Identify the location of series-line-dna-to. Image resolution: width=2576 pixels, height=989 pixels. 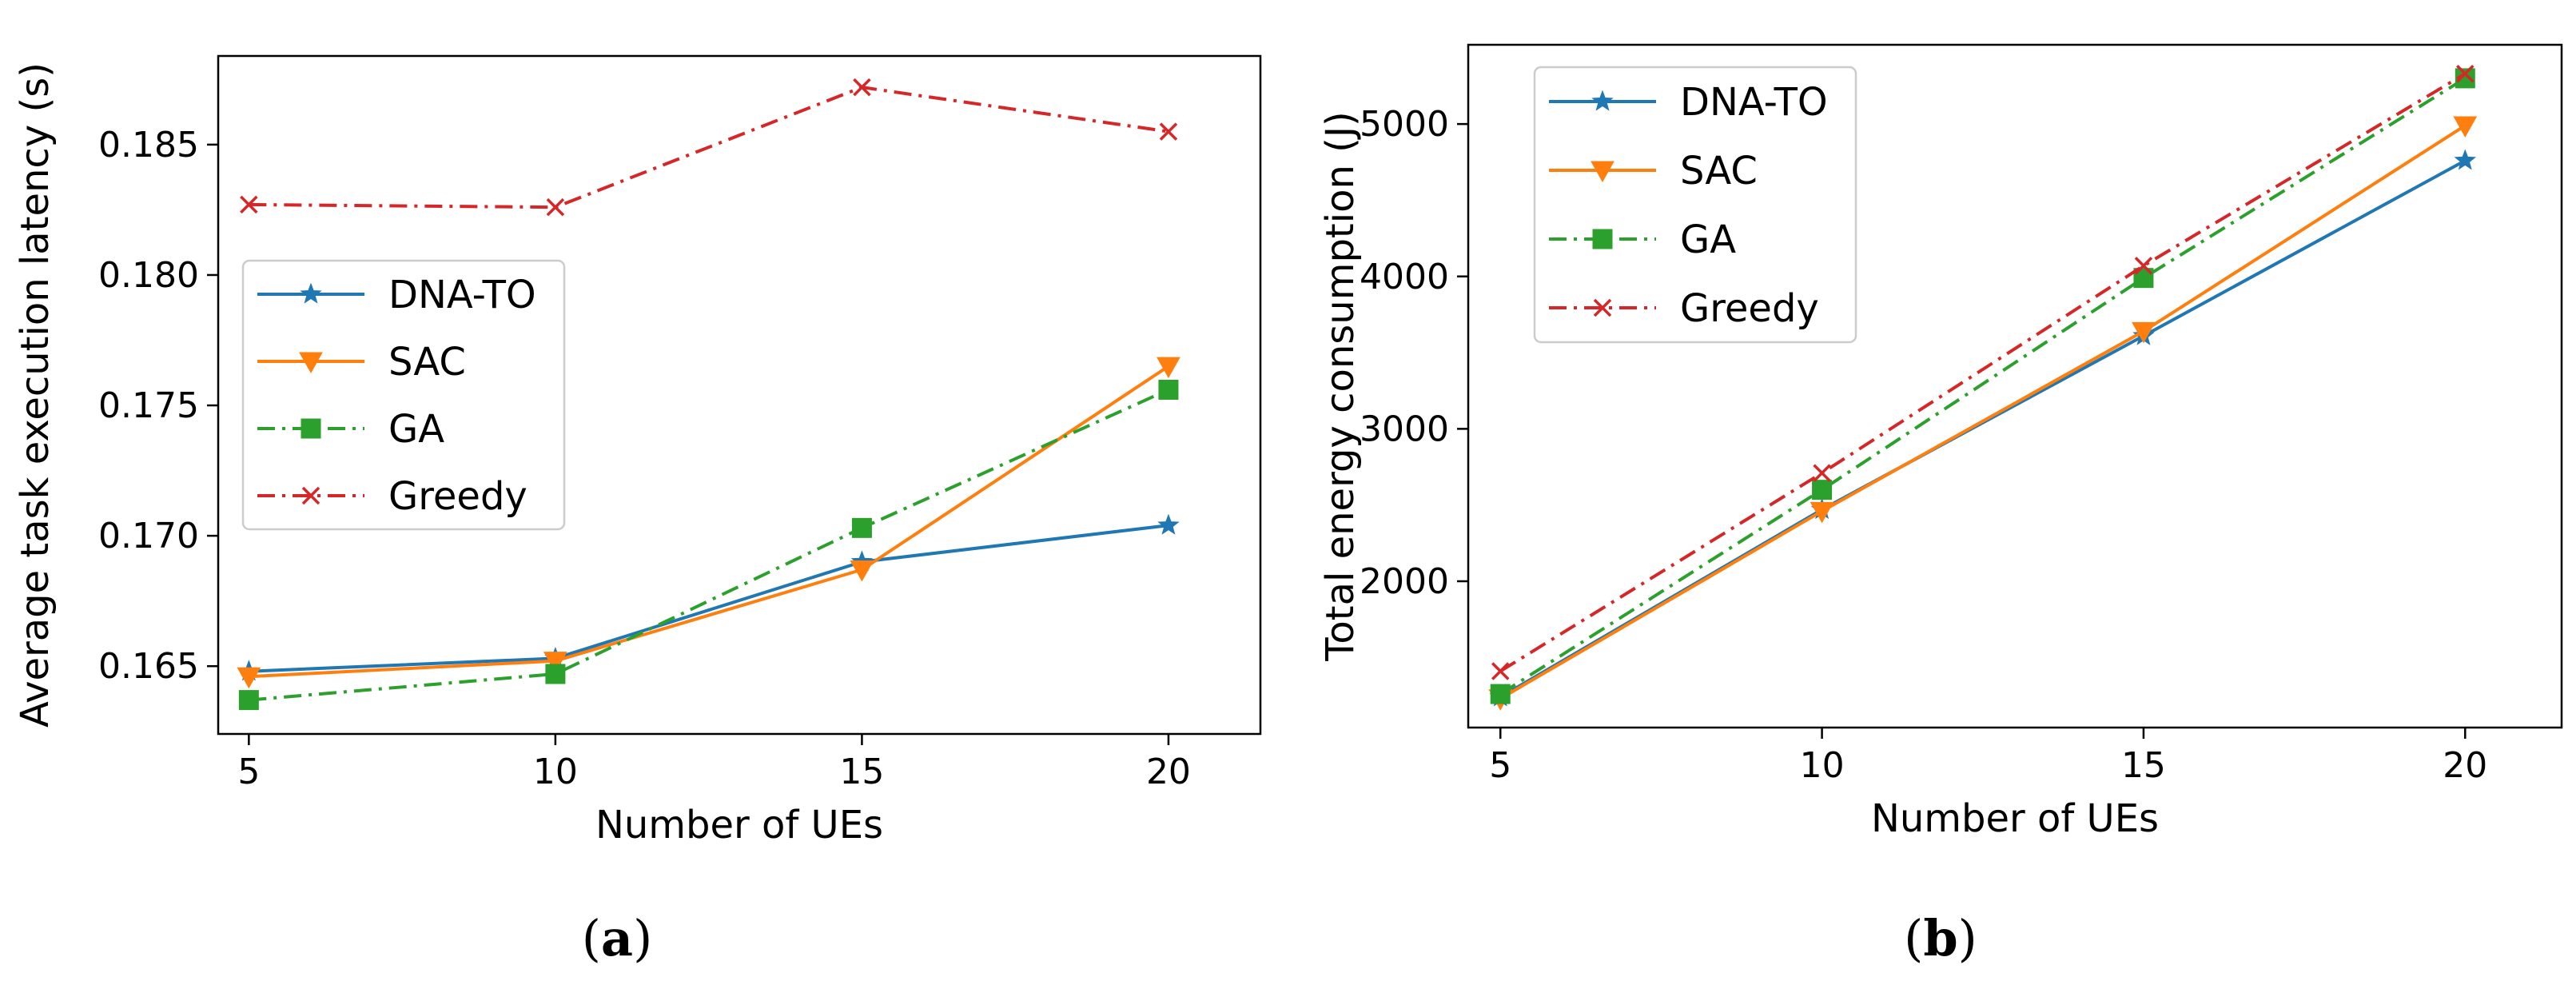
(709, 598).